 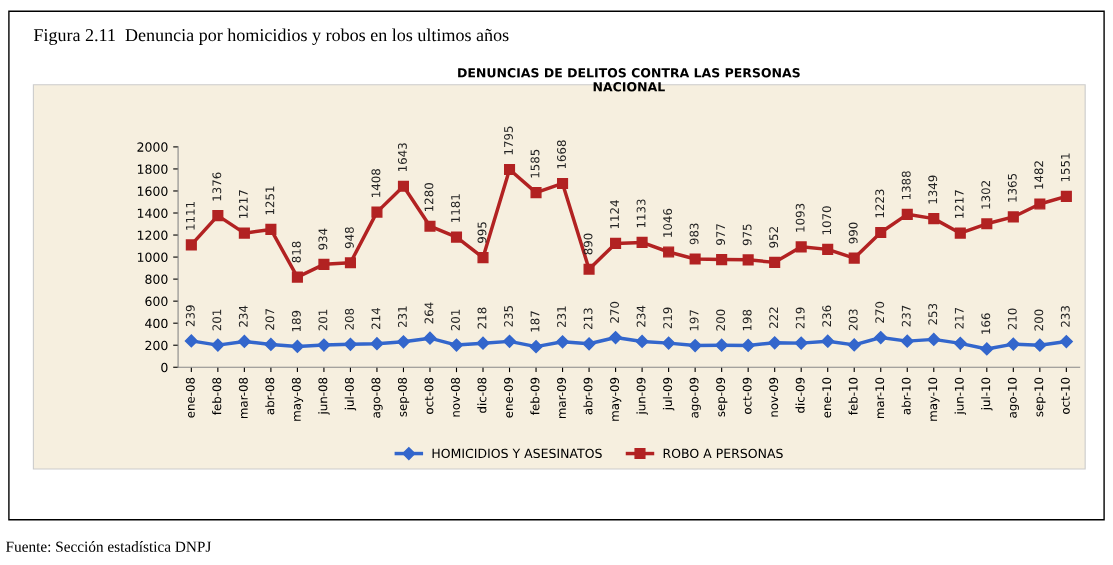 What do you see at coordinates (402, 157) in the screenshot?
I see `data-label: 1643` at bounding box center [402, 157].